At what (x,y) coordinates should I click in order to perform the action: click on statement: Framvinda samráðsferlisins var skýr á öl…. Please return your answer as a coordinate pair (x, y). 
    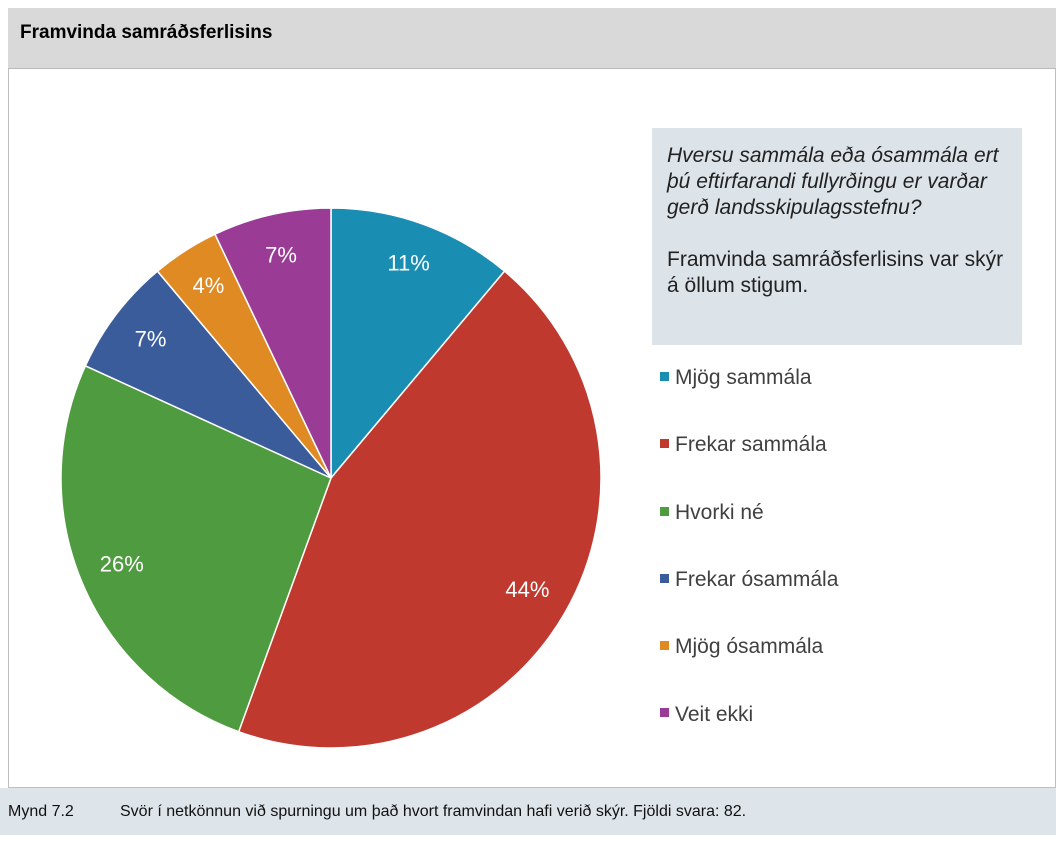
    Looking at the image, I should click on (835, 272).